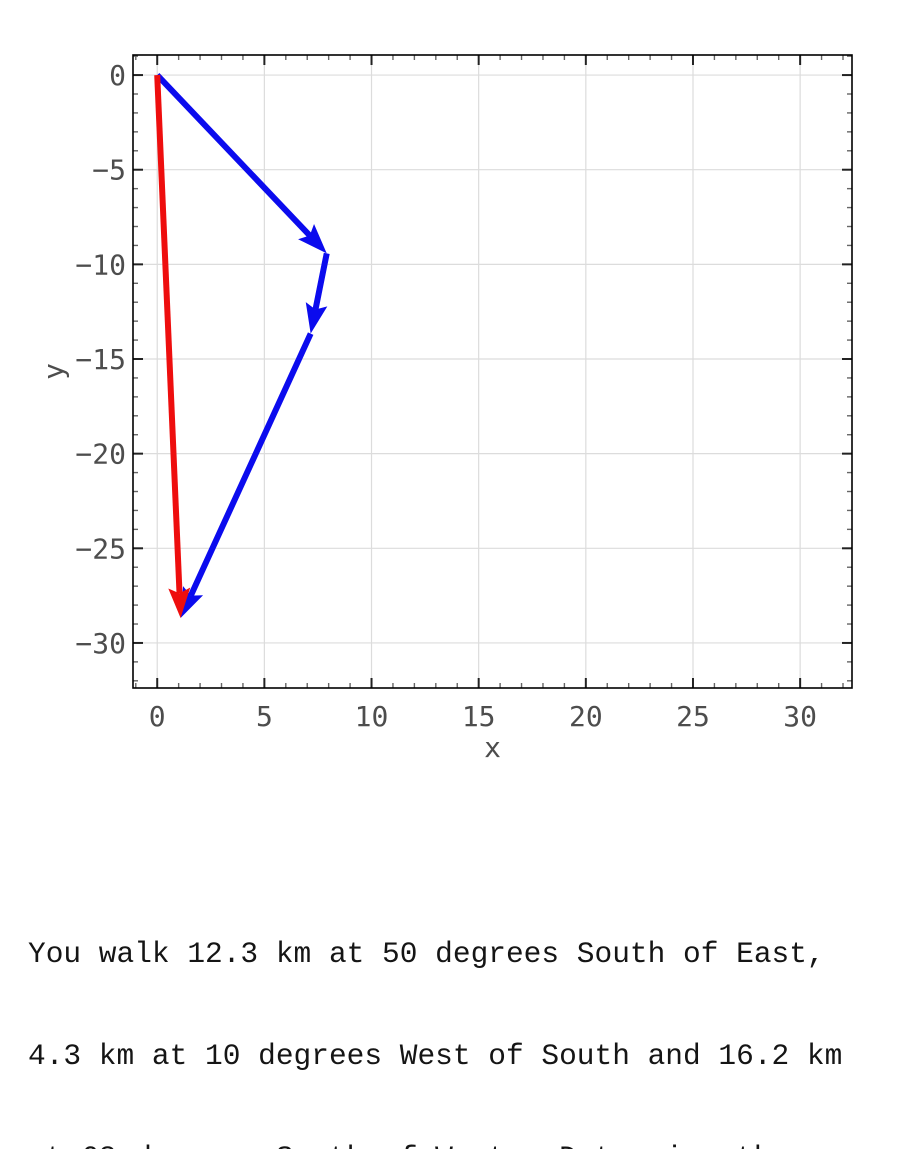  What do you see at coordinates (492, 747) in the screenshot?
I see `x-axis-label: x` at bounding box center [492, 747].